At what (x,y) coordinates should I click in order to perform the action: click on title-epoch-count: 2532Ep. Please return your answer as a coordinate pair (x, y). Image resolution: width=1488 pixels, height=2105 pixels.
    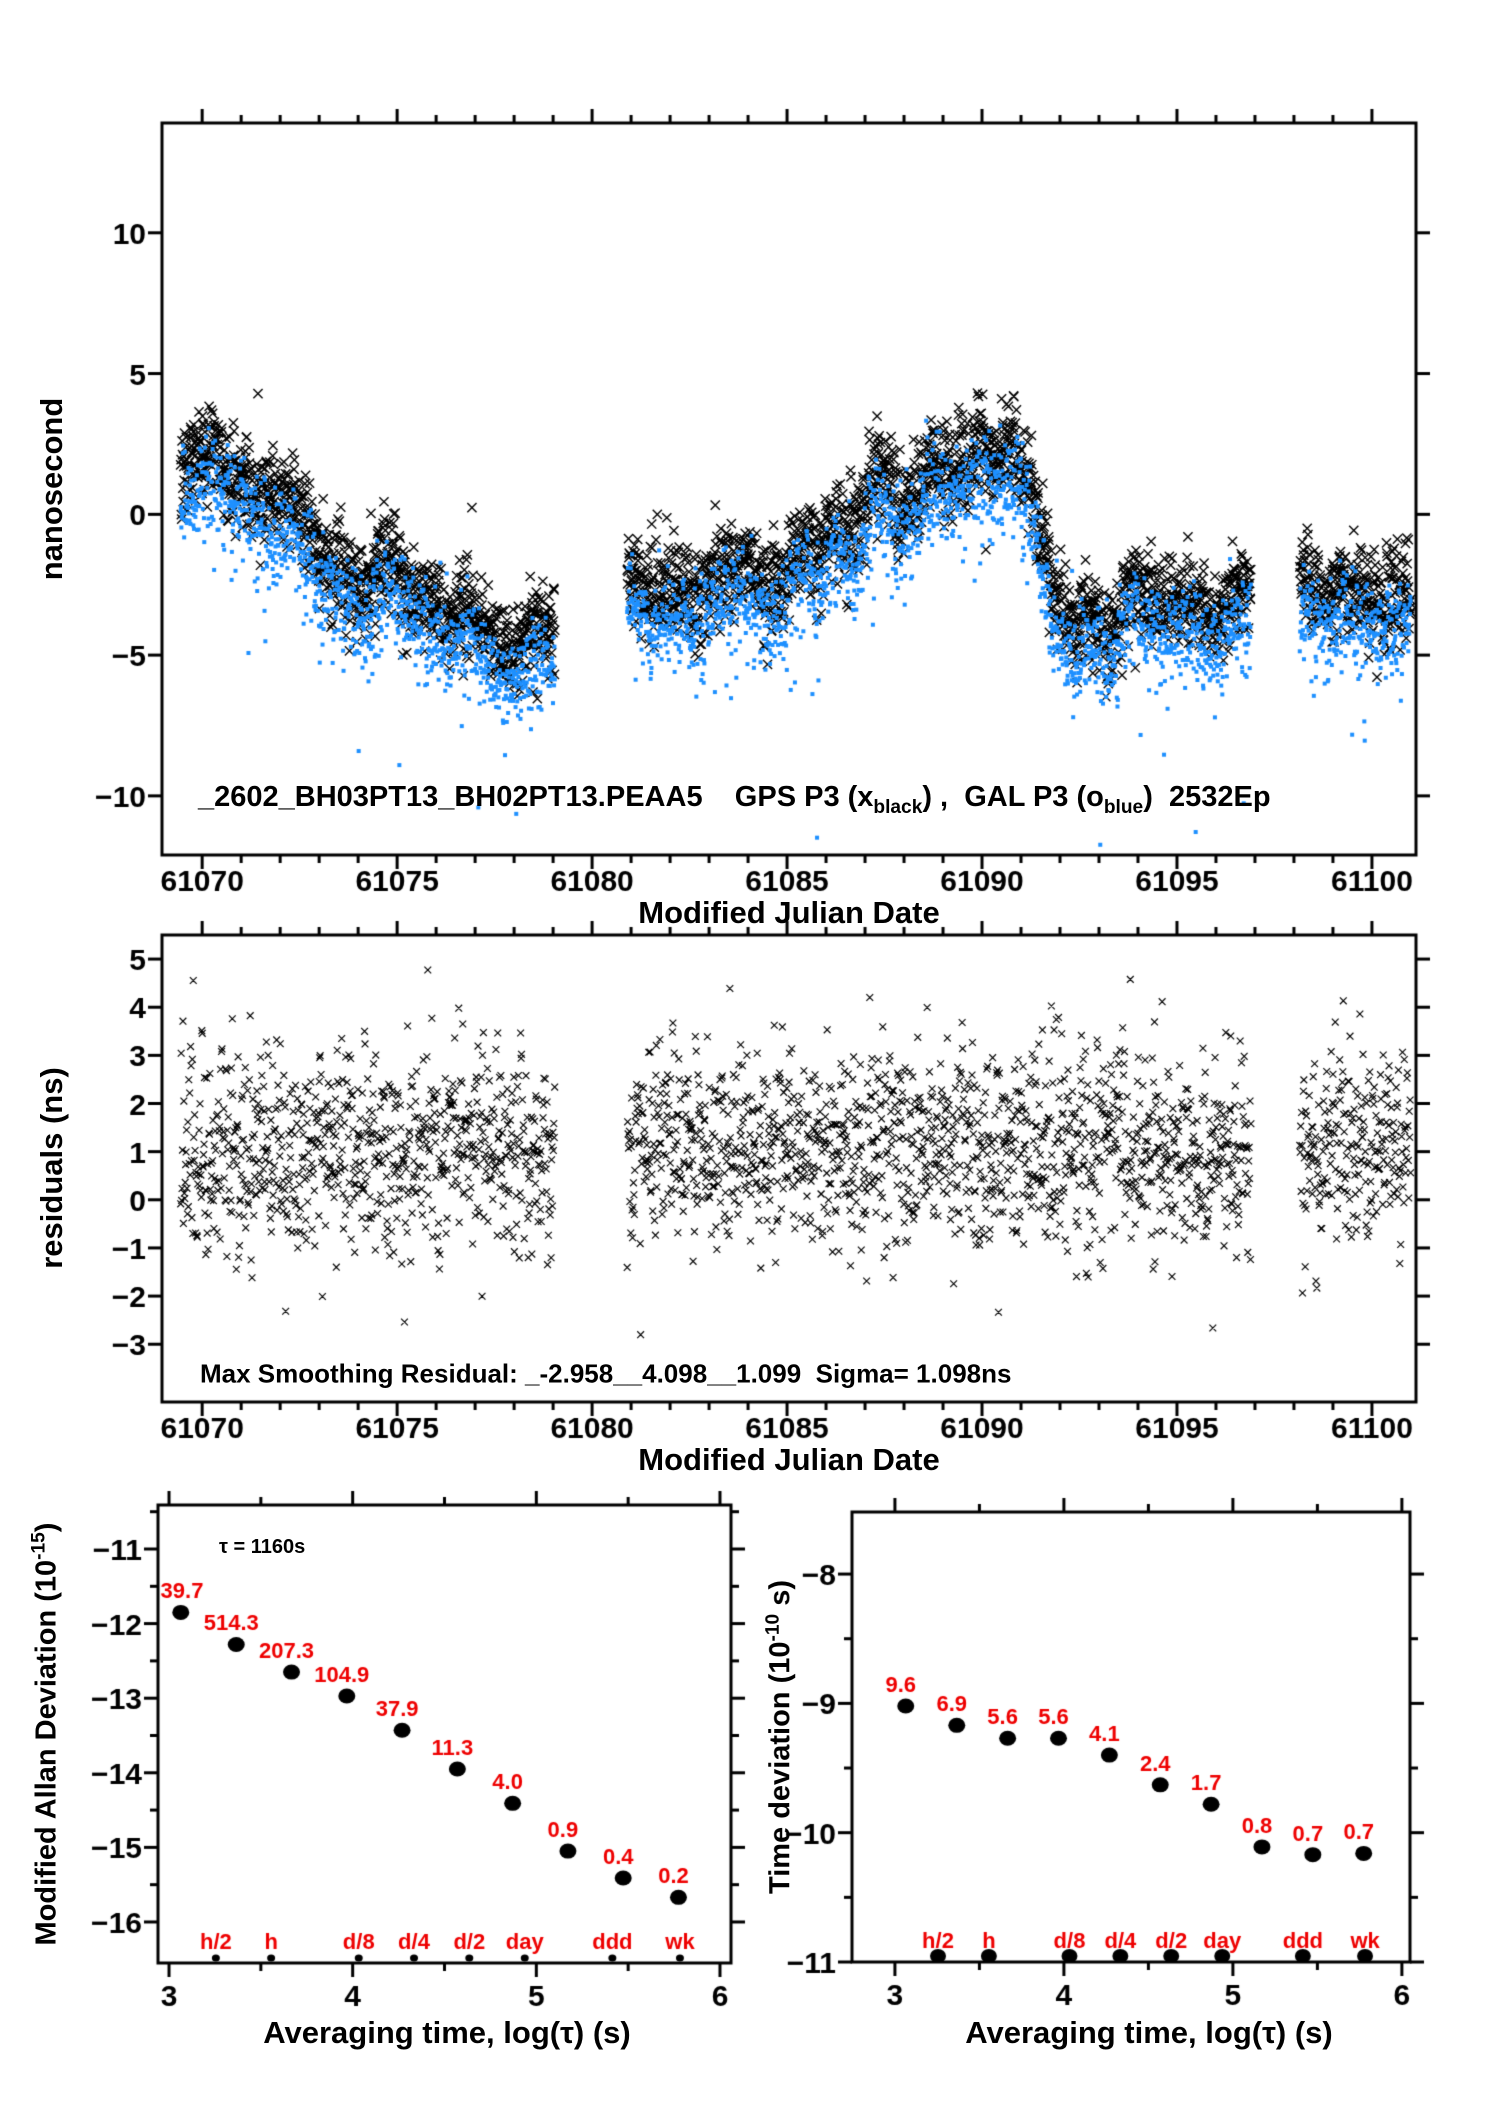
    Looking at the image, I should click on (1219, 797).